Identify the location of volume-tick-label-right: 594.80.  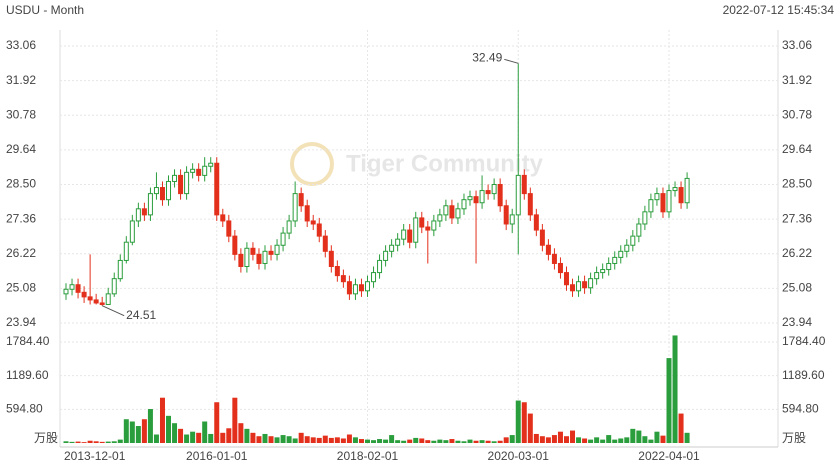
(800, 409).